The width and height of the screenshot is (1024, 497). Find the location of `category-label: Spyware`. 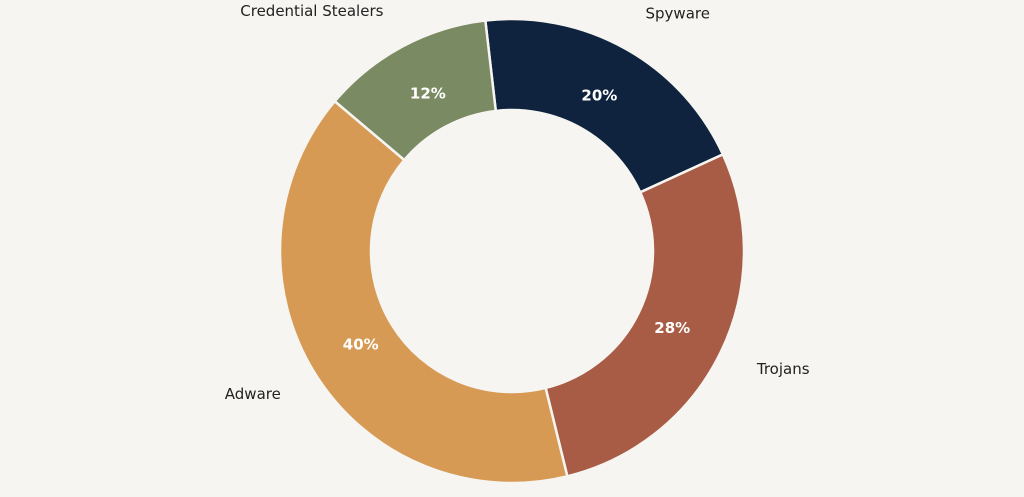

category-label: Spyware is located at coordinates (678, 14).